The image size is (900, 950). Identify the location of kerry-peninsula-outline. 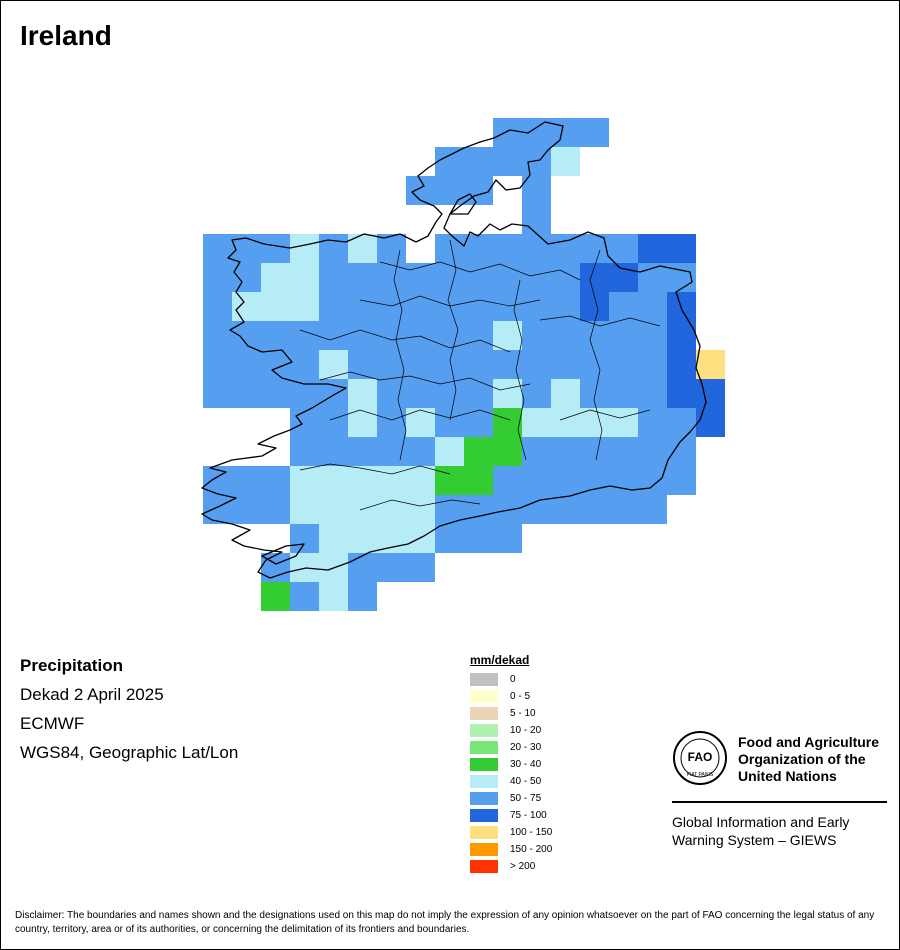
(283, 554).